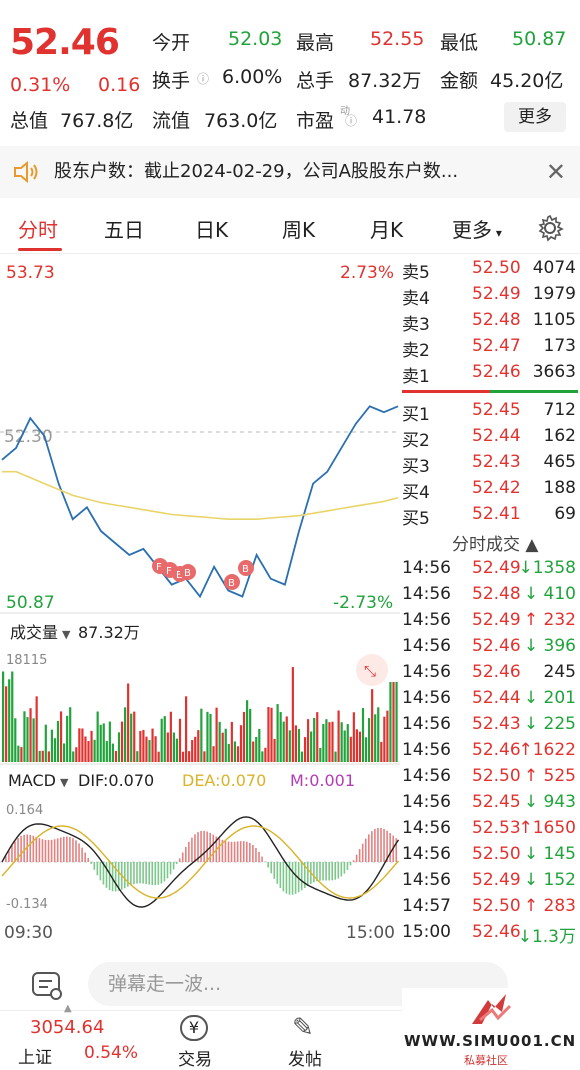  Describe the element at coordinates (550, 646) in the screenshot. I see `trade-volume: ↓ 396` at that location.